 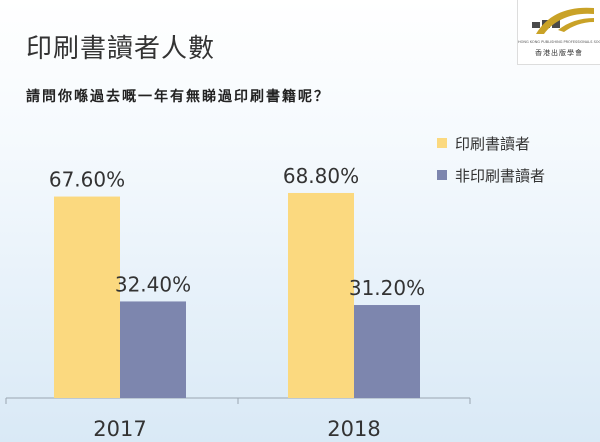 I want to click on data-label: 31.20%, so click(x=387, y=288).